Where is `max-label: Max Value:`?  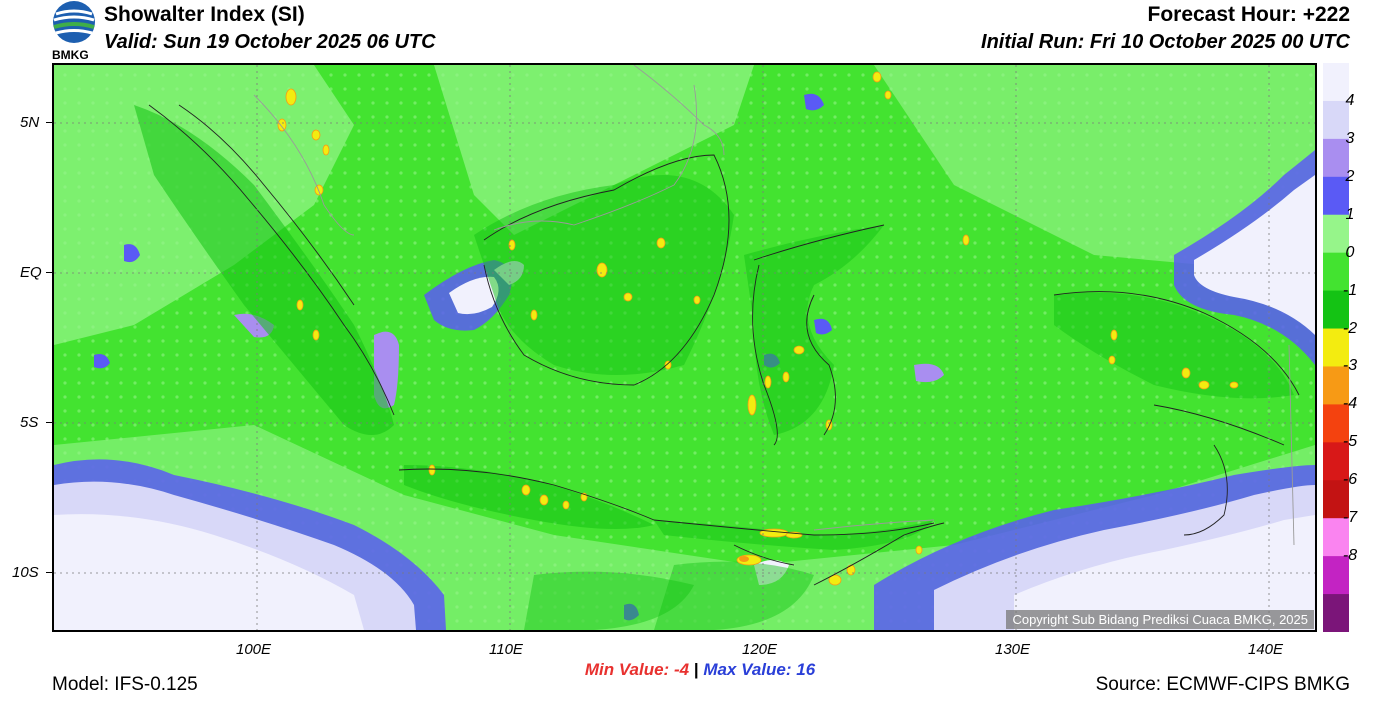
max-label: Max Value: is located at coordinates (747, 669).